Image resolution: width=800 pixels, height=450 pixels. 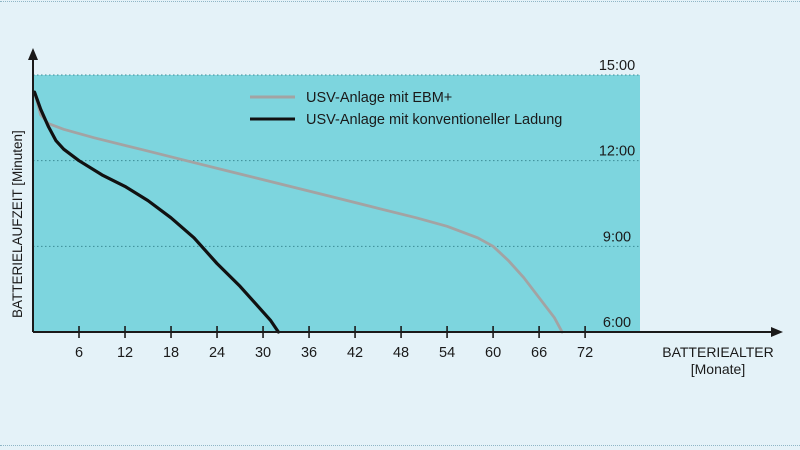 What do you see at coordinates (617, 152) in the screenshot?
I see `y-tick-label: 12:00` at bounding box center [617, 152].